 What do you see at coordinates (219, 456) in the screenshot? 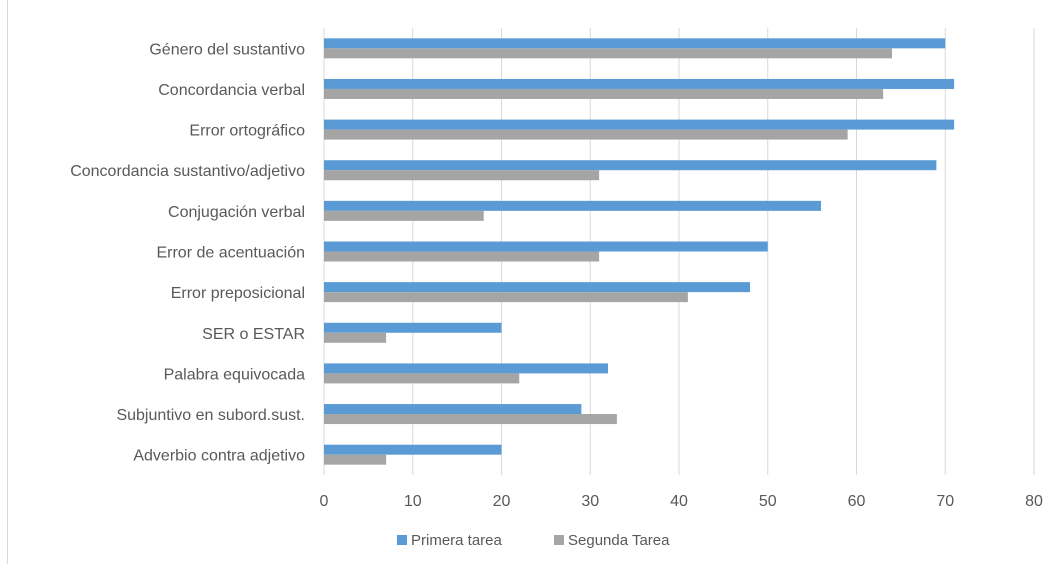
I see `category-label: Adverbio contra adjetivo` at bounding box center [219, 456].